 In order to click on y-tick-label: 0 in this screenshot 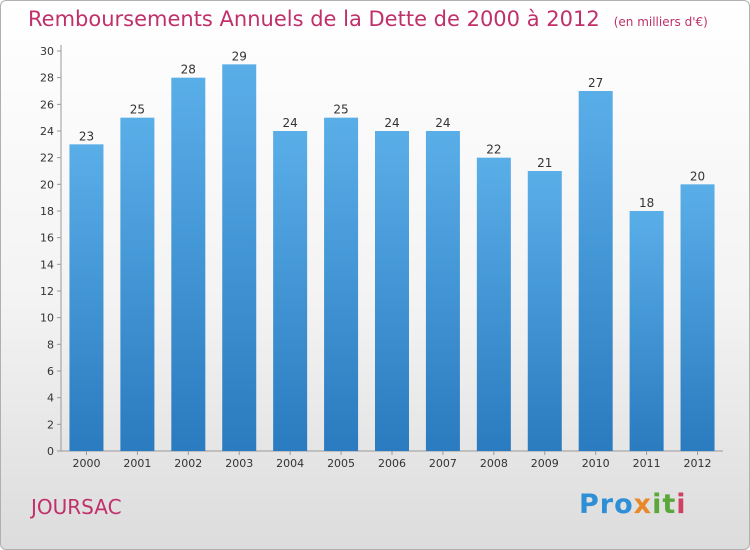, I will do `click(50, 451)`.